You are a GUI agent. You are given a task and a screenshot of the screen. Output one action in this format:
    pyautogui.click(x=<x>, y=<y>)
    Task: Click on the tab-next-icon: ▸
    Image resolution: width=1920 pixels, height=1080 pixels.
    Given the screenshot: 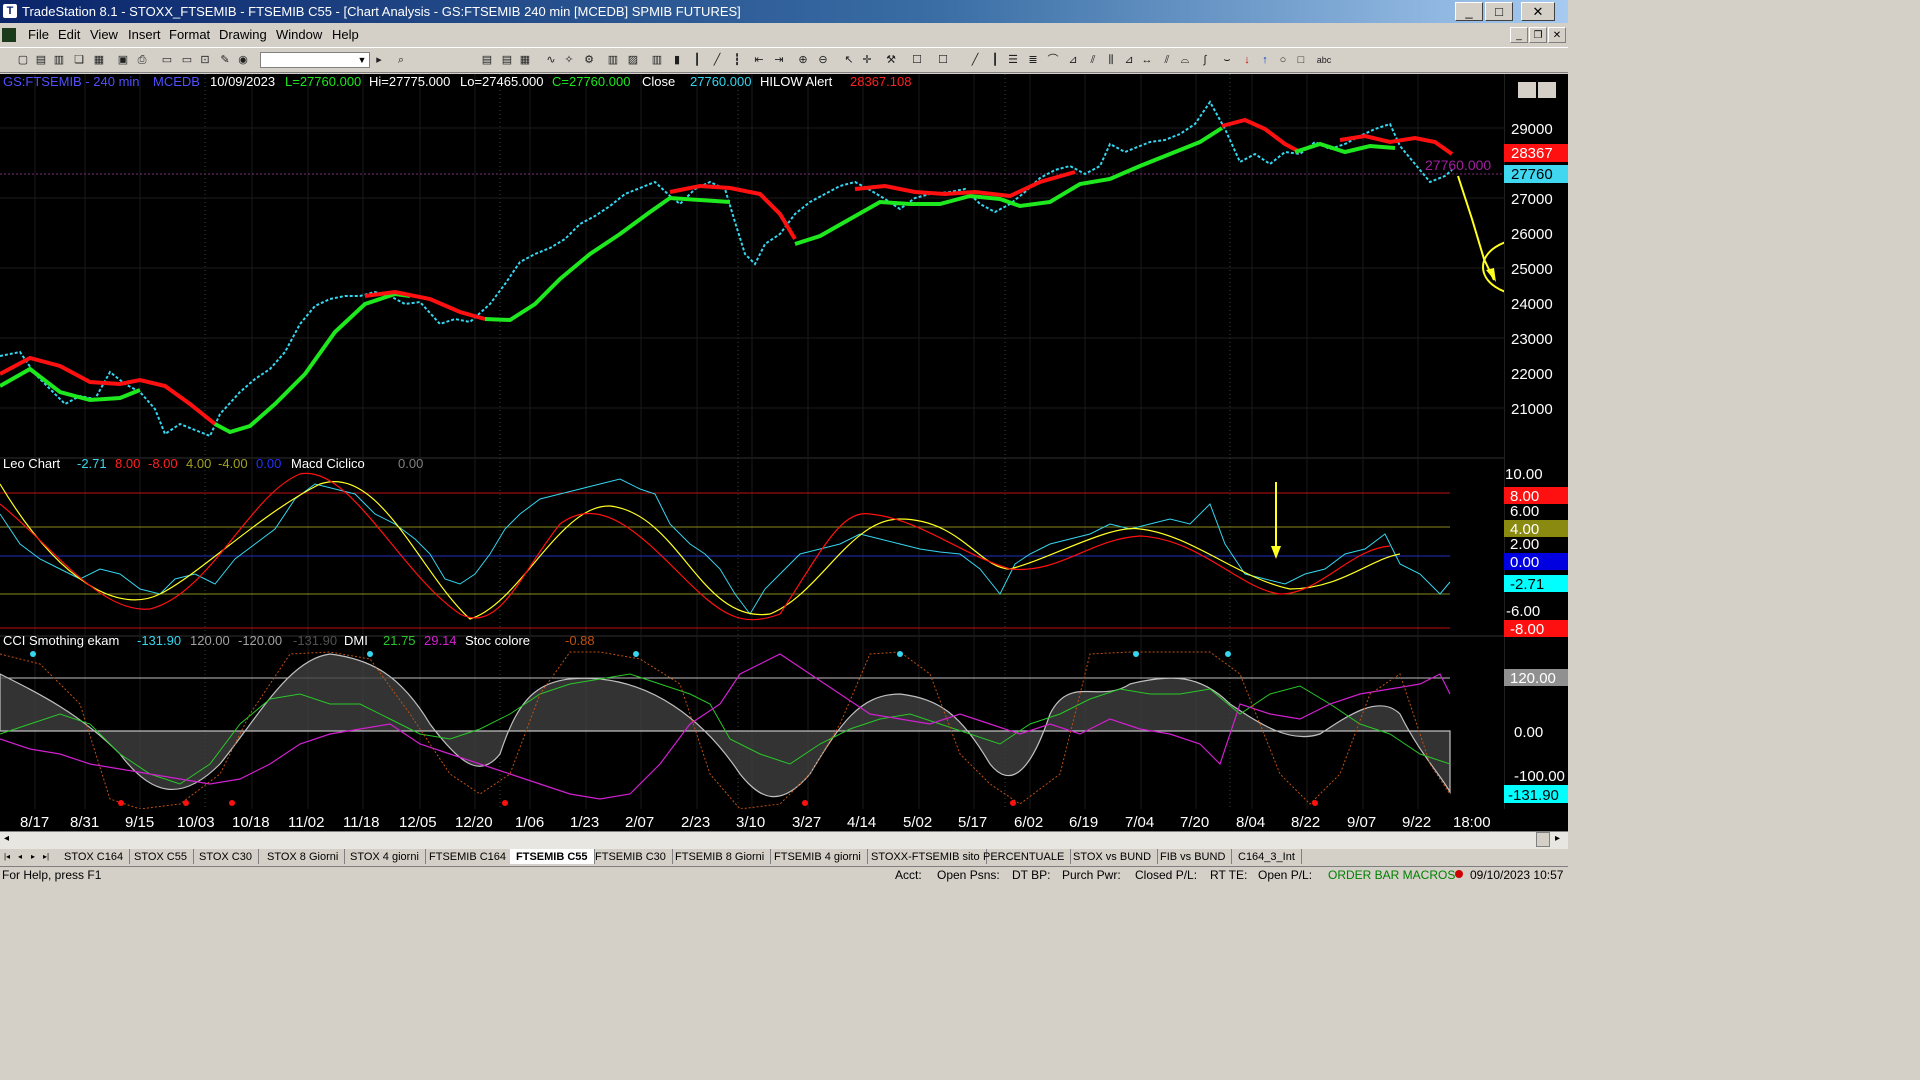 What is the action you would take?
    pyautogui.click(x=32, y=856)
    